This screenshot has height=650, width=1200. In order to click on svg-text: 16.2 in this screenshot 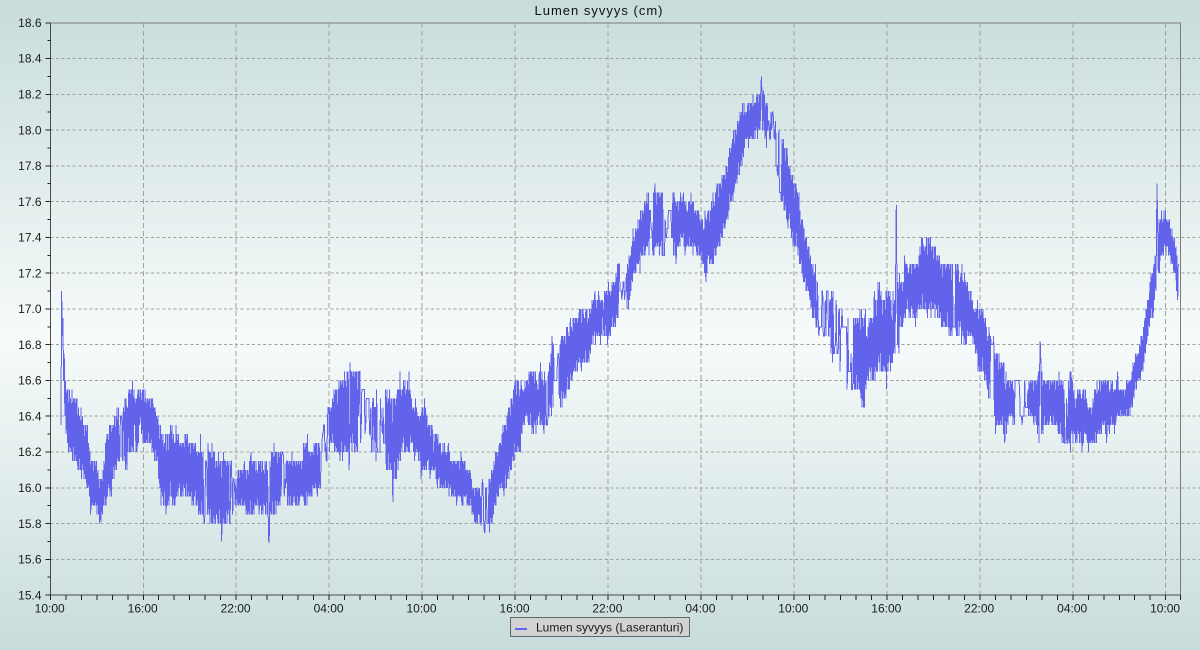, I will do `click(30, 452)`.